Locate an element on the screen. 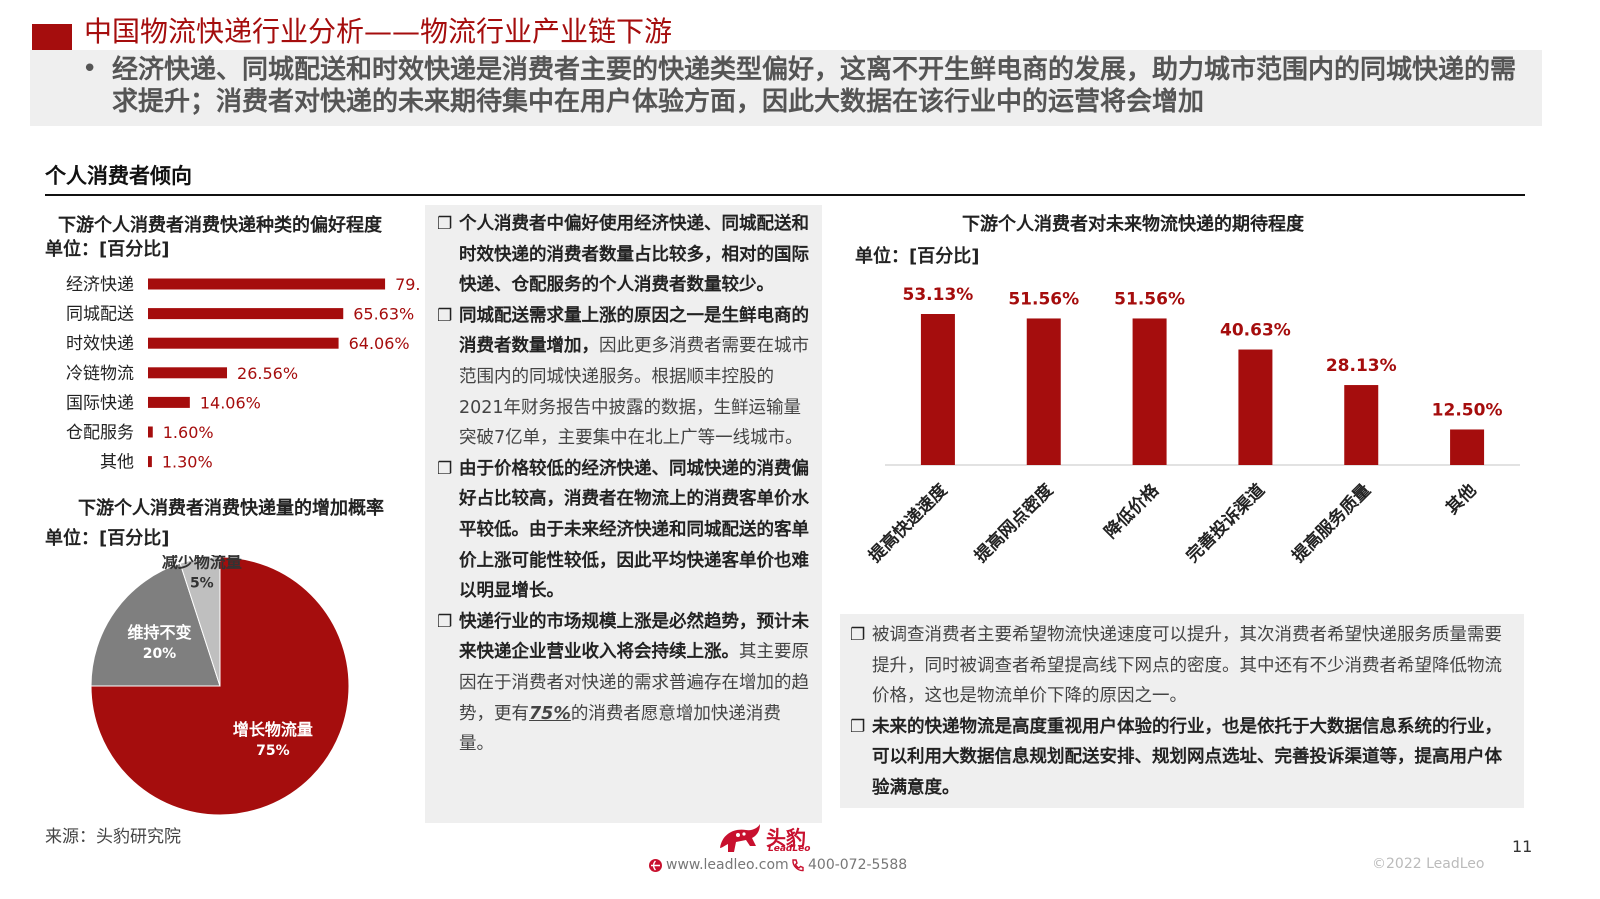 This screenshot has width=1600, height=899. paragraph-text: 其主要原因在于消费者对快递的需求普遍存在增加的趋势，更有 is located at coordinates (634, 683).